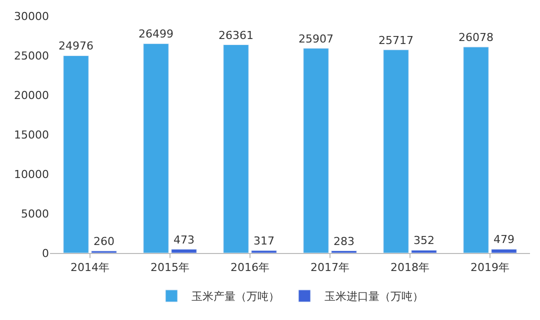 The height and width of the screenshot is (320, 540). What do you see at coordinates (344, 241) in the screenshot?
I see `data-label: 283` at bounding box center [344, 241].